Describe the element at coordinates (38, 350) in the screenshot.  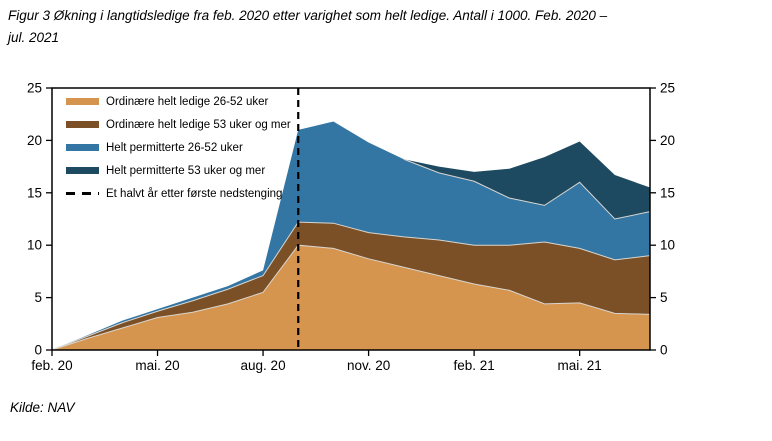
I see `y-axis-tick-label-left: 0` at that location.